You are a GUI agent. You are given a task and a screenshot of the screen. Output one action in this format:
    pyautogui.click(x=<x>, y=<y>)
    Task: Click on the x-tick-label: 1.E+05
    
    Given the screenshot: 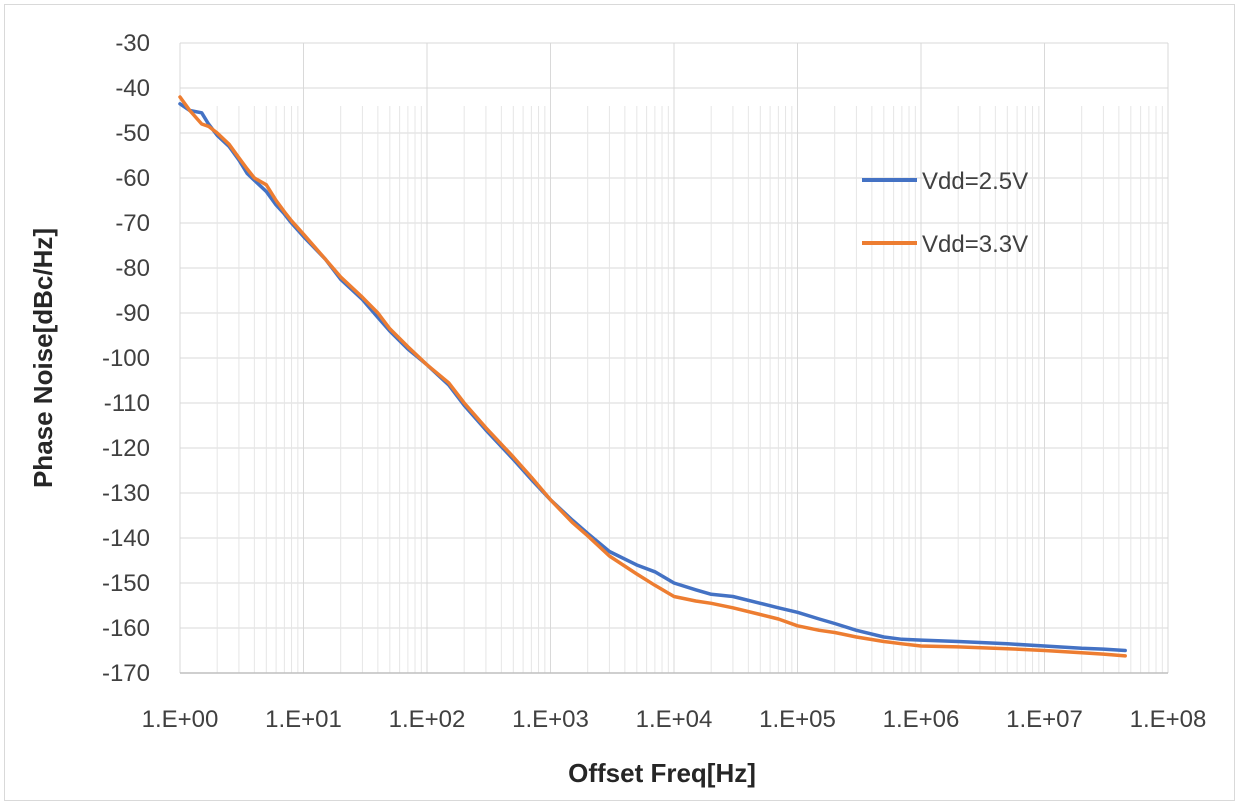 What is the action you would take?
    pyautogui.click(x=797, y=719)
    